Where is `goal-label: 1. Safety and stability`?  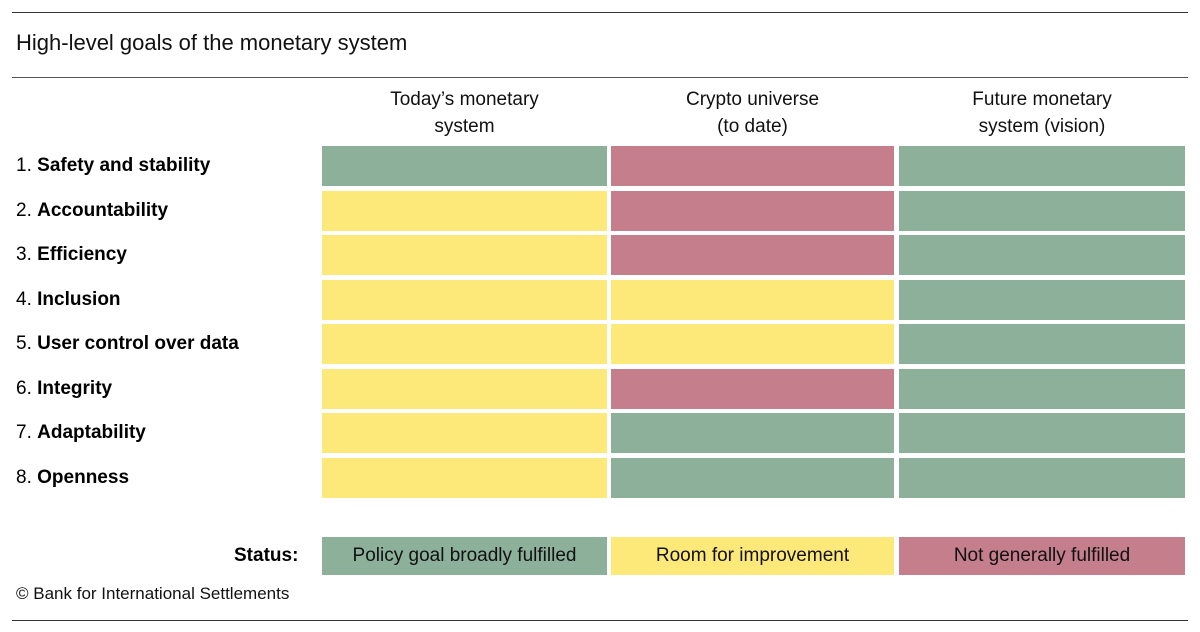
goal-label: 1. Safety and stability is located at coordinates (113, 166).